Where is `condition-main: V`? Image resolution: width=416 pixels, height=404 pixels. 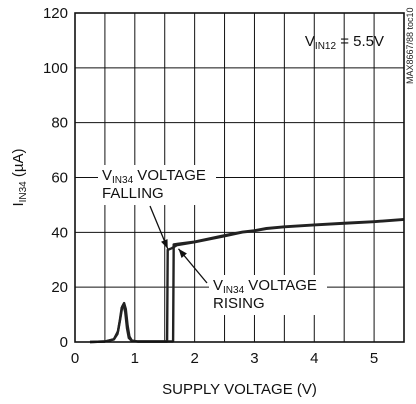 condition-main: V is located at coordinates (310, 41).